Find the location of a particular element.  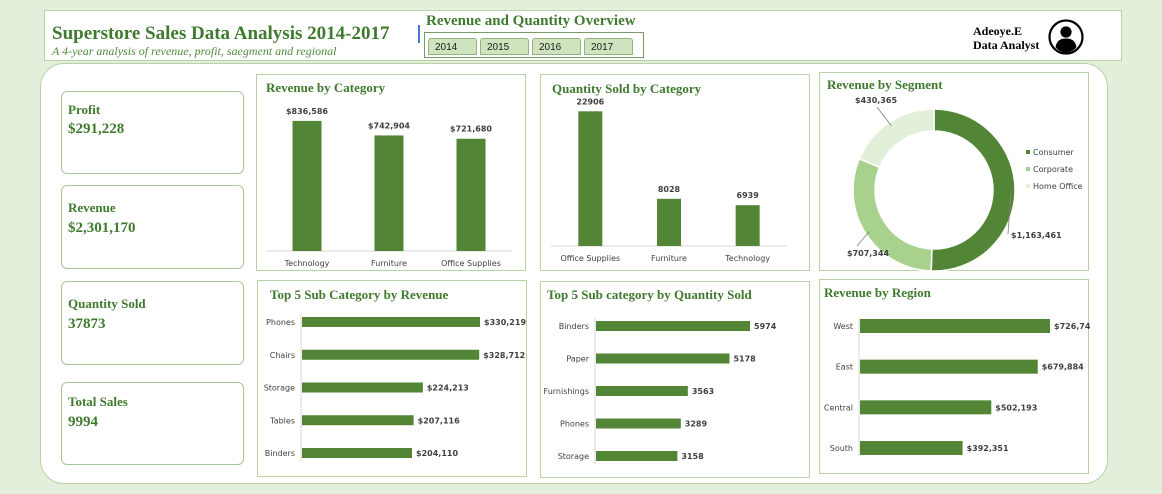

kpi-value: 9994 is located at coordinates (83, 422).